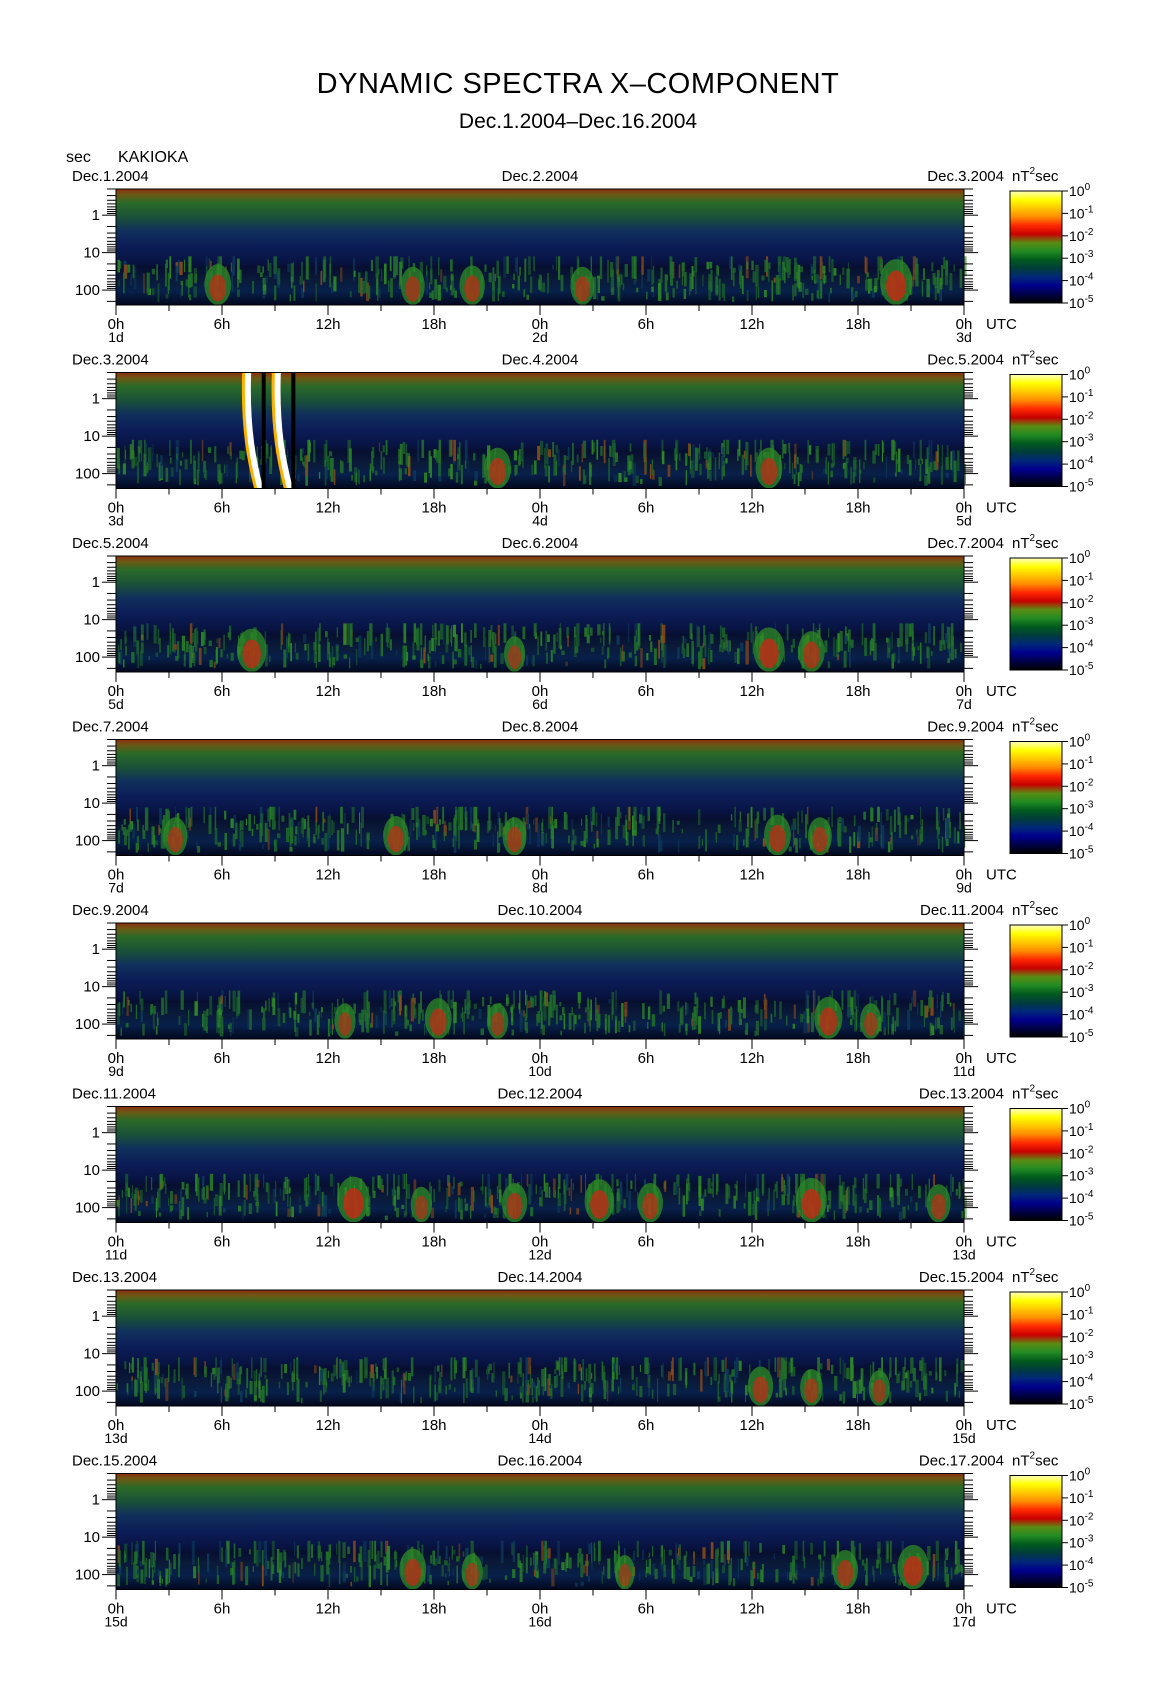  Describe the element at coordinates (1081, 1014) in the screenshot. I see `colorbar-tick-label: 10⁻⁴` at that location.